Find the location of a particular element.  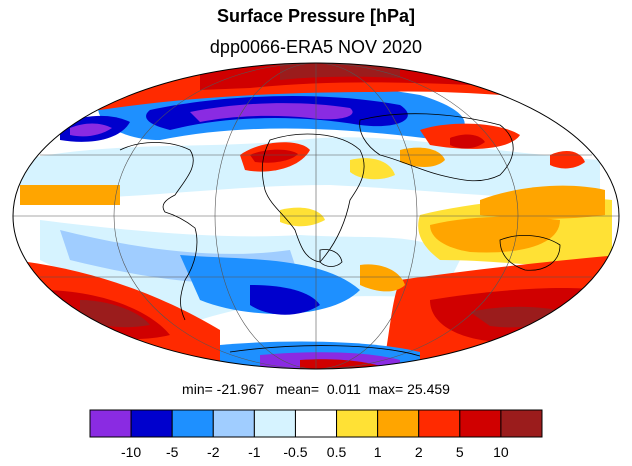

colorbar-label: -1 is located at coordinates (254, 452).